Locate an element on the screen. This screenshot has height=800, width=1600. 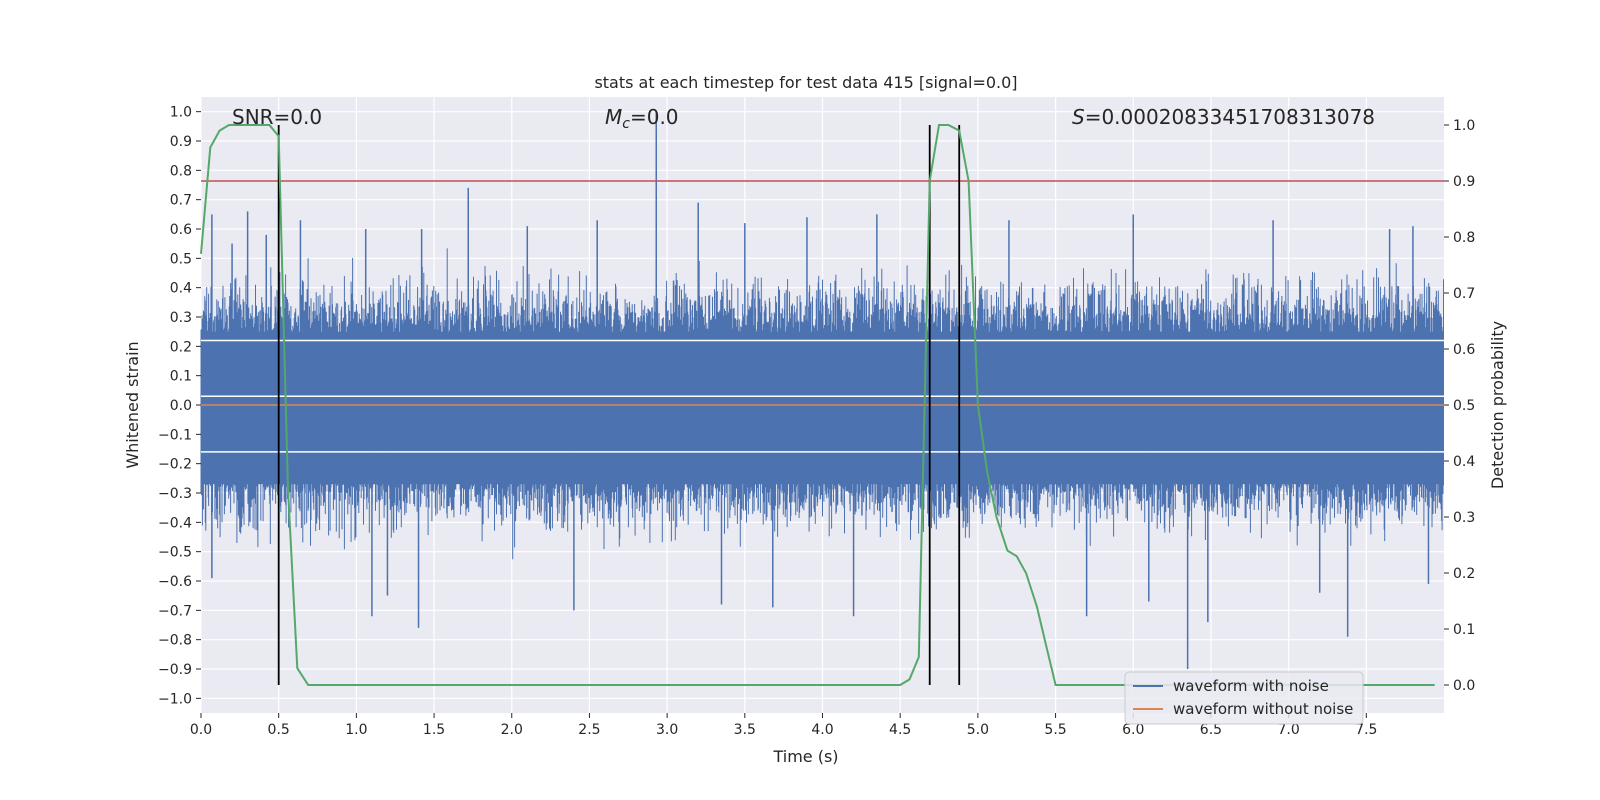
y-tick-label: −0.5 is located at coordinates (175, 553).